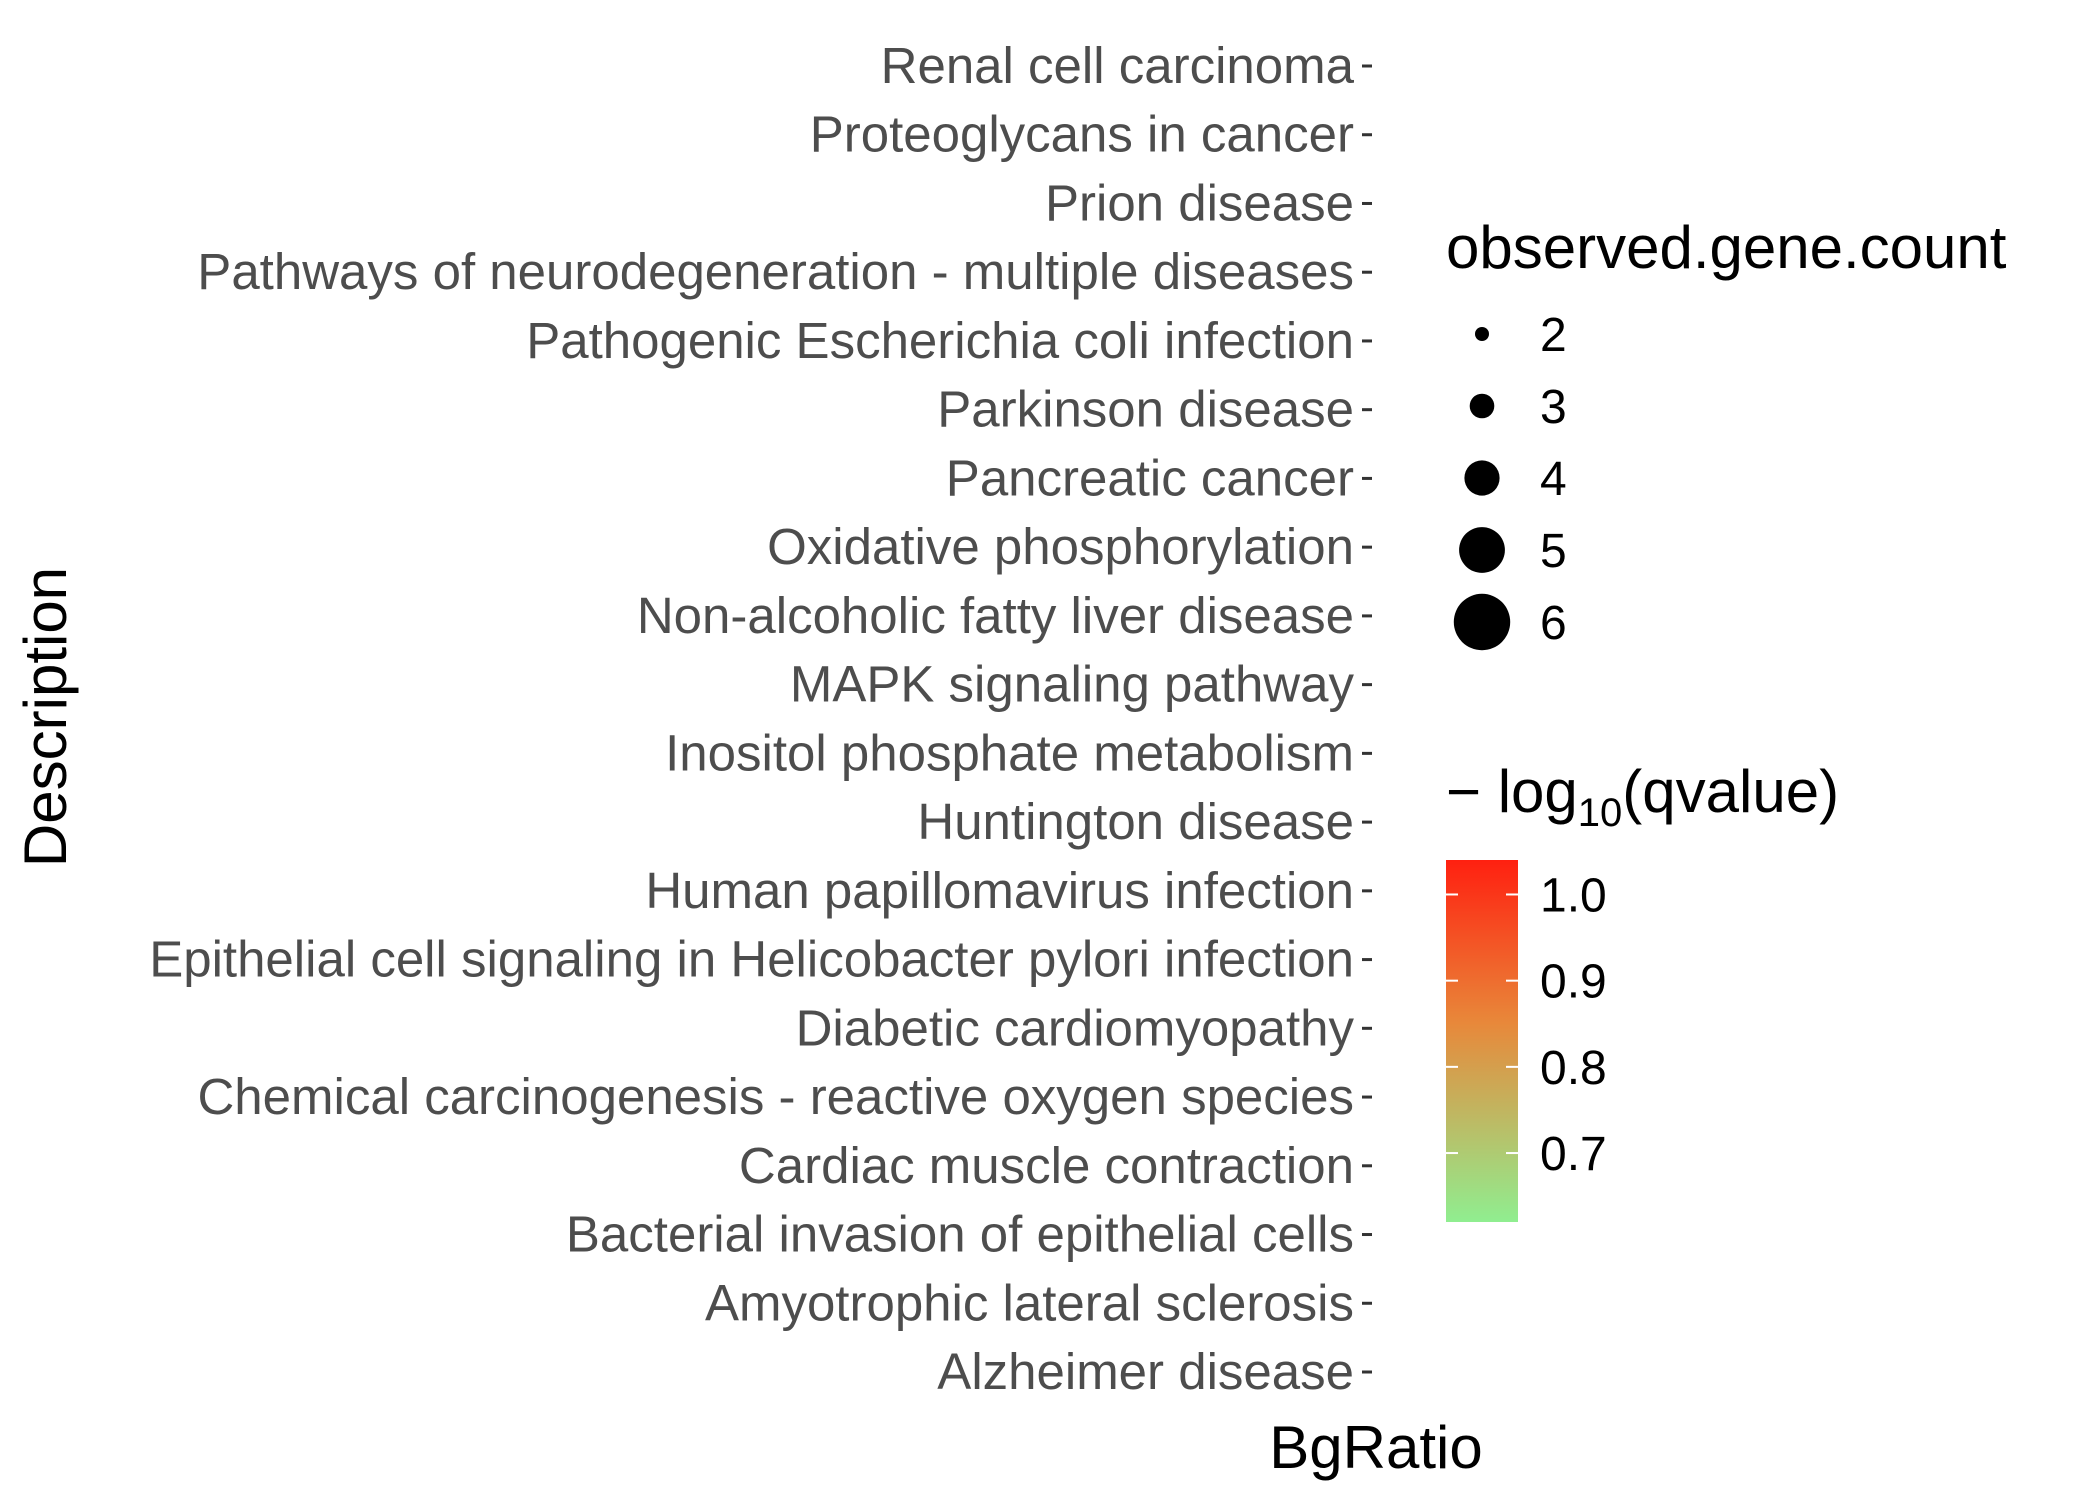  I want to click on y-axis-title: Description, so click(45, 717).